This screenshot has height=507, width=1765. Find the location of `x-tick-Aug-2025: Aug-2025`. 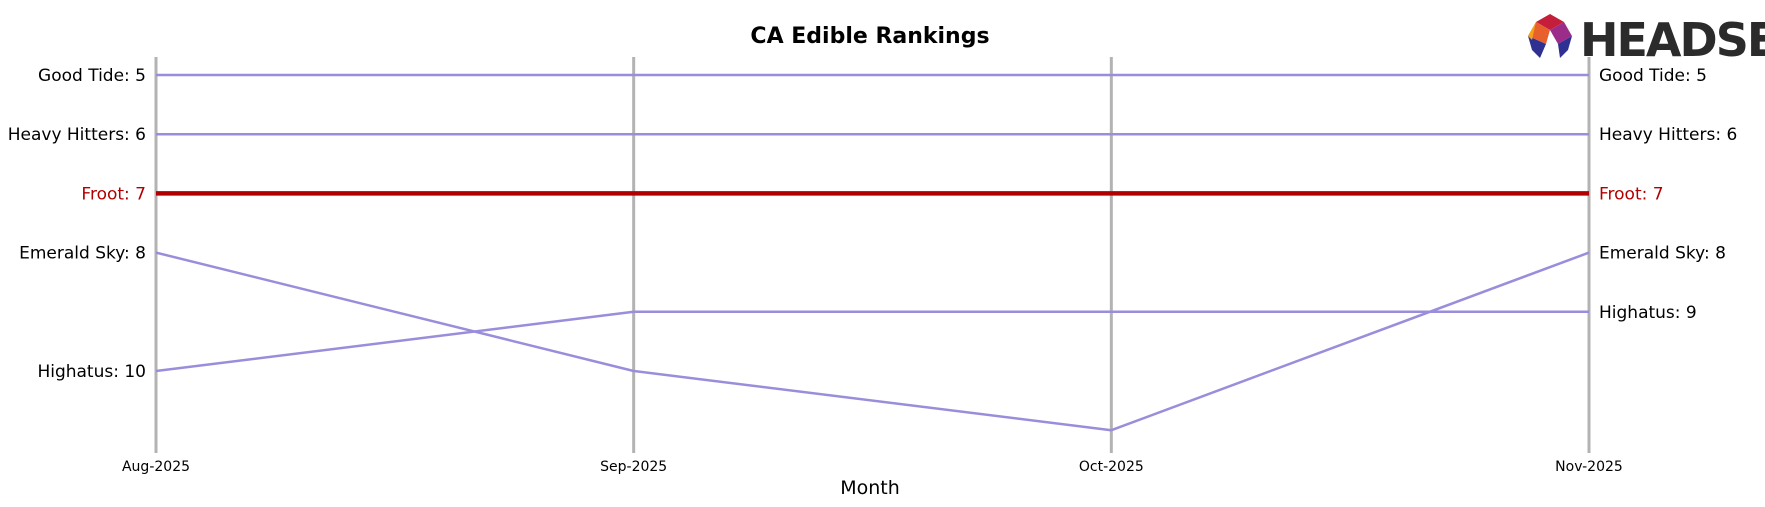

x-tick-Aug-2025: Aug-2025 is located at coordinates (156, 467).